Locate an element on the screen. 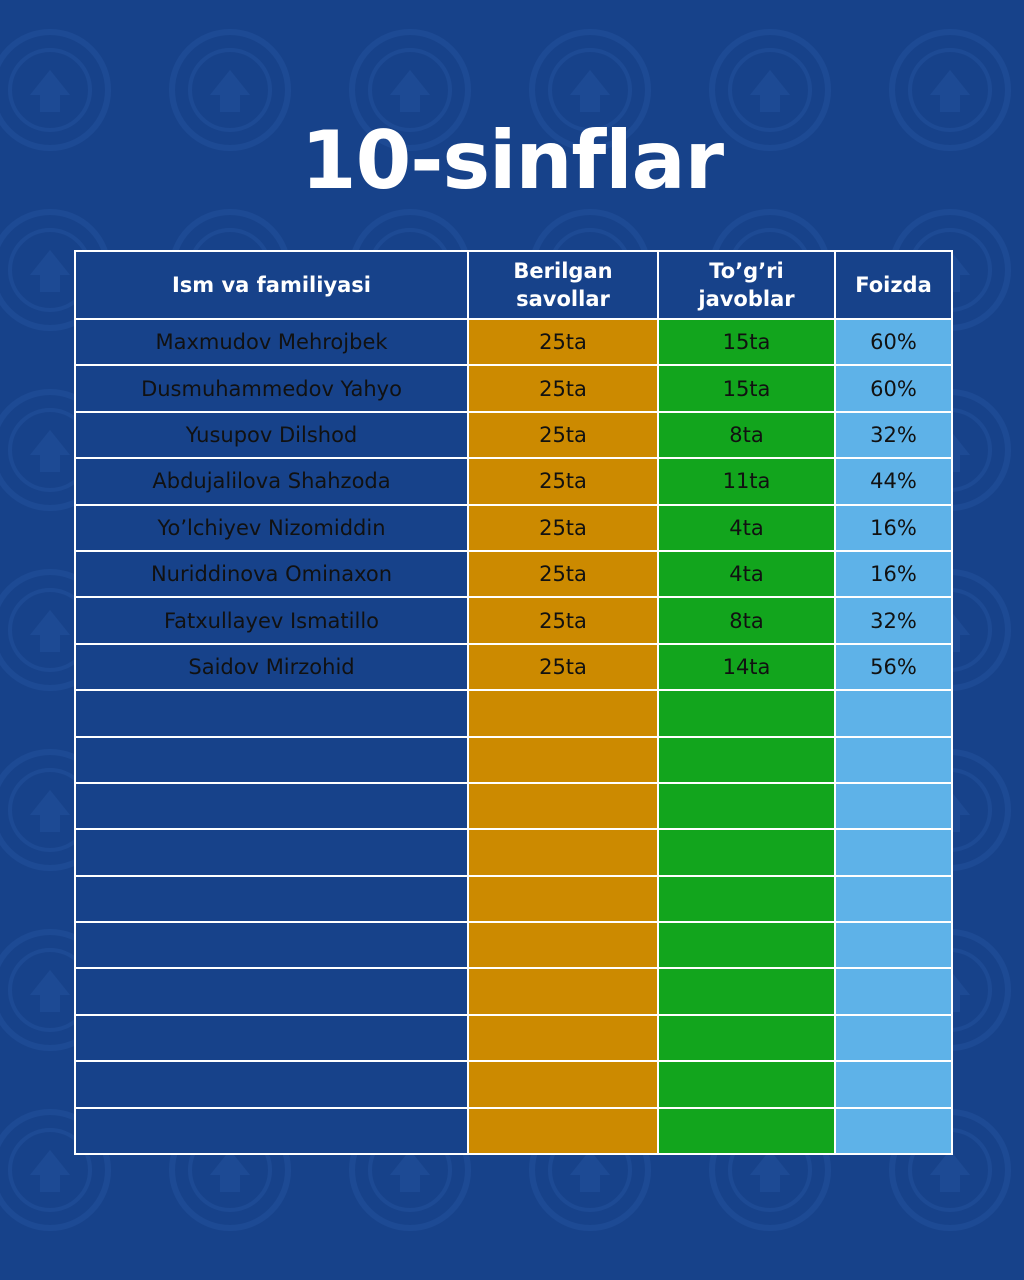 Image resolution: width=1024 pixels, height=1280 pixels. student-name-cell: Dusmuhammedov Yahyo is located at coordinates (271, 388).